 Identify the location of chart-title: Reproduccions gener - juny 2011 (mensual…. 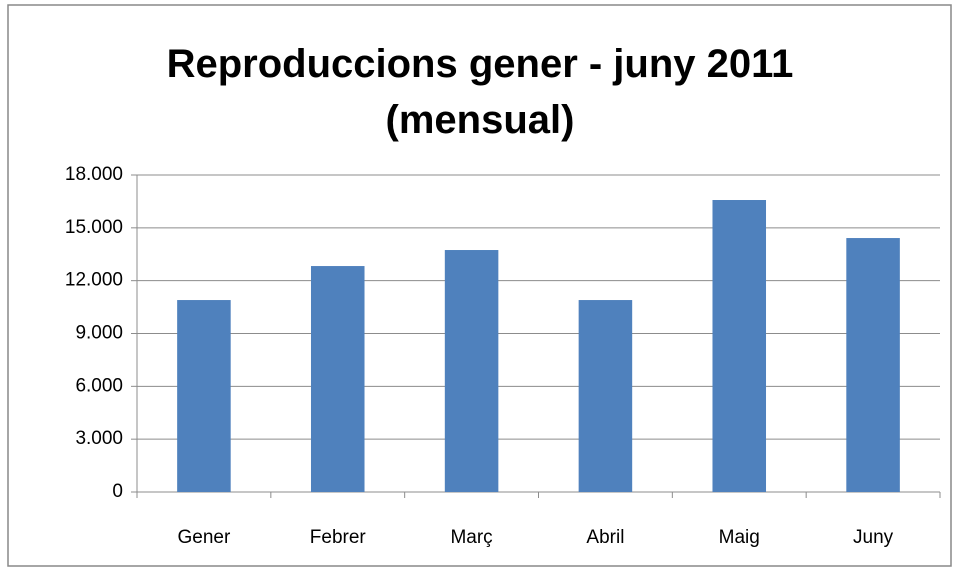
(480, 92).